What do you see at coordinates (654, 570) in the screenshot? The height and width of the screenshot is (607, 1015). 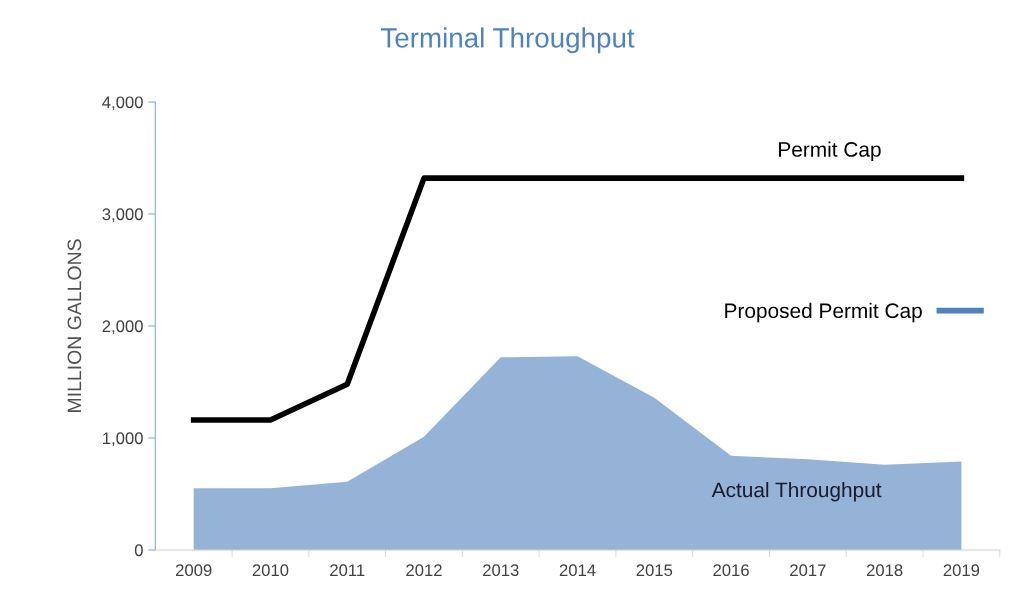 I see `x-tick-label: 2015` at bounding box center [654, 570].